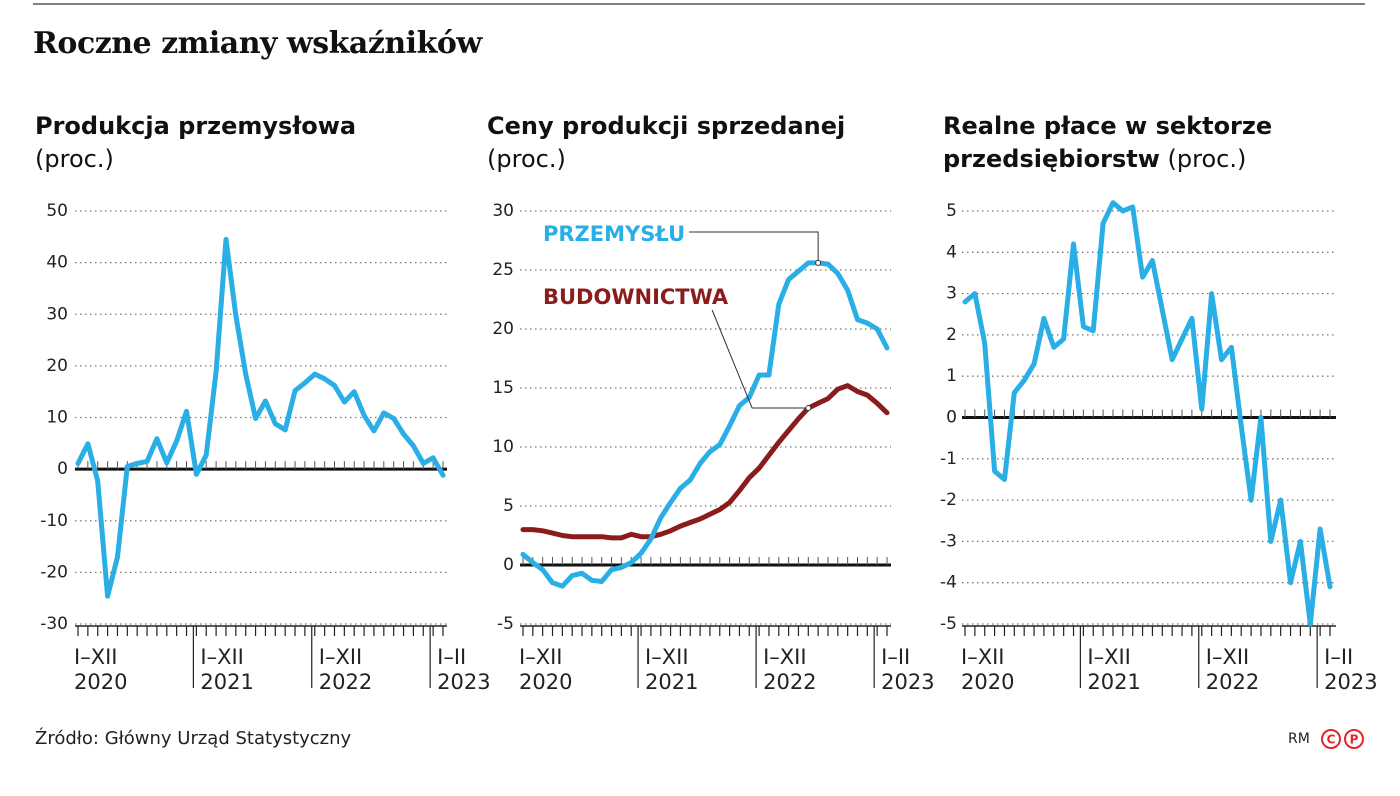  I want to click on logo: C P, so click(1342, 739).